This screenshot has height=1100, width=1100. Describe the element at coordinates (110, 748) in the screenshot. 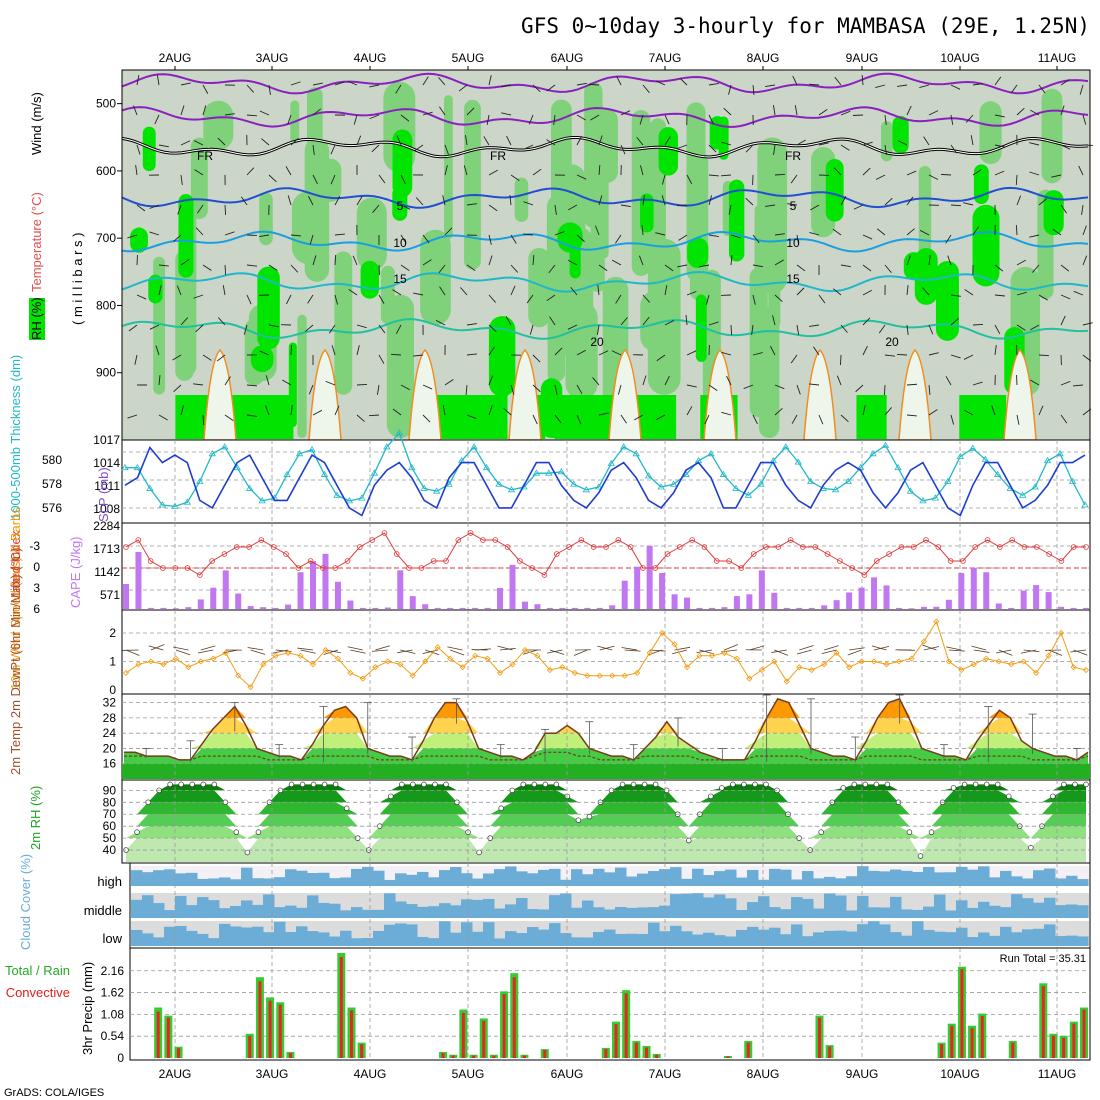

I see `temp-tick: 20` at that location.